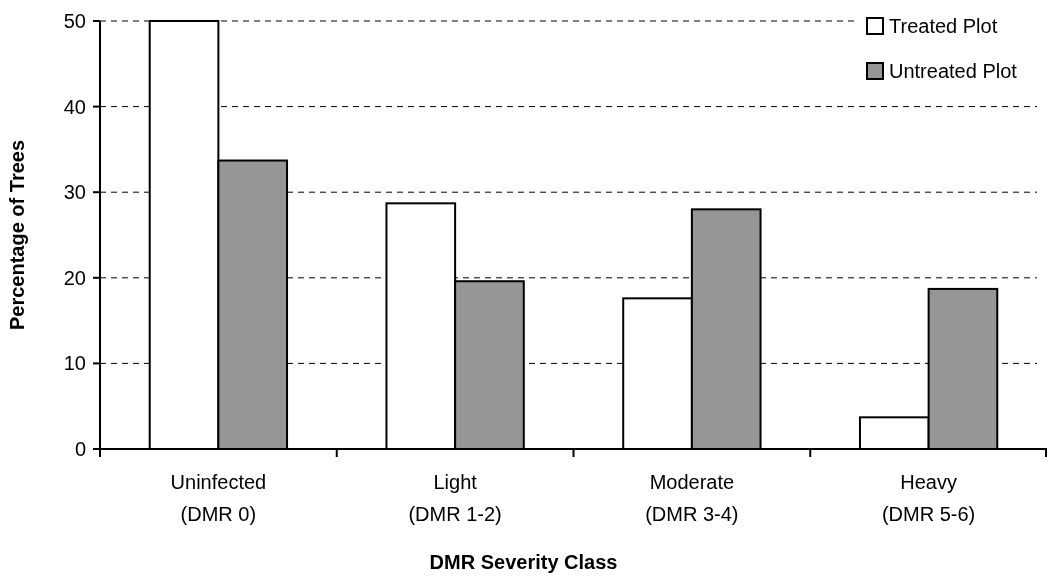 The image size is (1051, 585). Describe the element at coordinates (80, 449) in the screenshot. I see `y-tick-label: 0` at that location.